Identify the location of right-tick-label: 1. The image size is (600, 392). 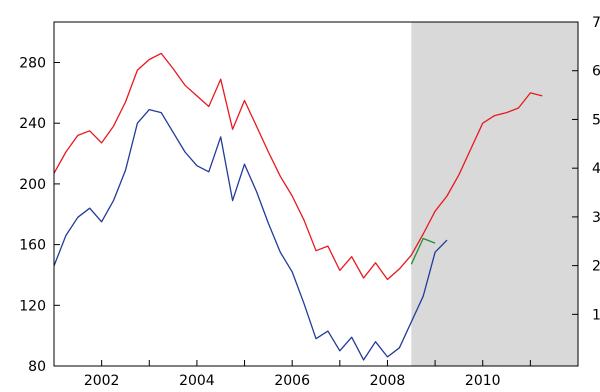
(596, 315).